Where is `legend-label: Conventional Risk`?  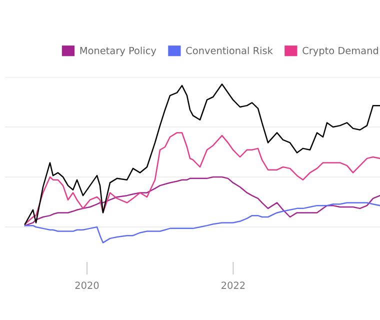 legend-label: Conventional Risk is located at coordinates (229, 50).